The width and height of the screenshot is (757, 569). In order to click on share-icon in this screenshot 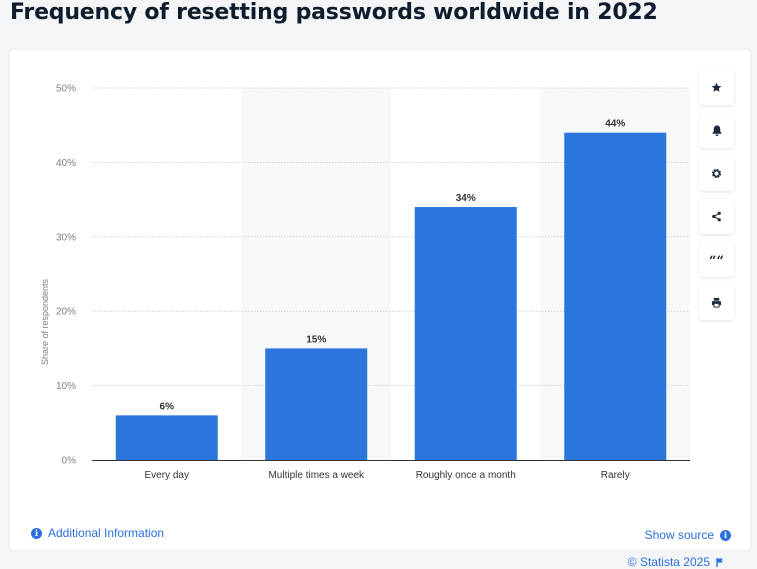, I will do `click(716, 216)`.